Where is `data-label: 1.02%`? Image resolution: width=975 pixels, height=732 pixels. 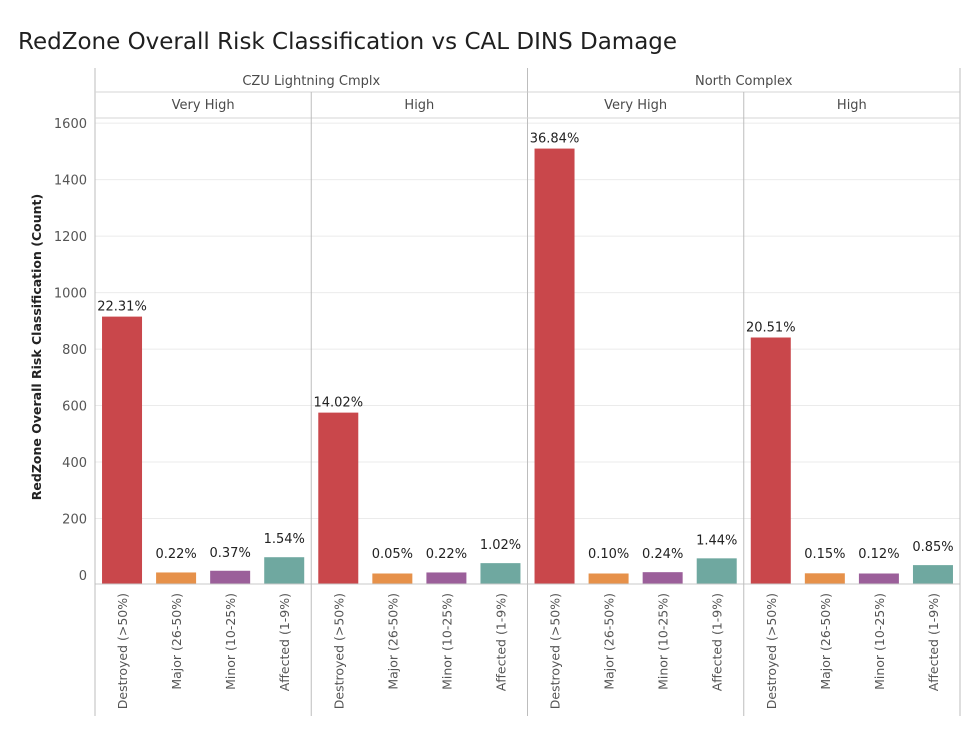 data-label: 1.02% is located at coordinates (500, 545).